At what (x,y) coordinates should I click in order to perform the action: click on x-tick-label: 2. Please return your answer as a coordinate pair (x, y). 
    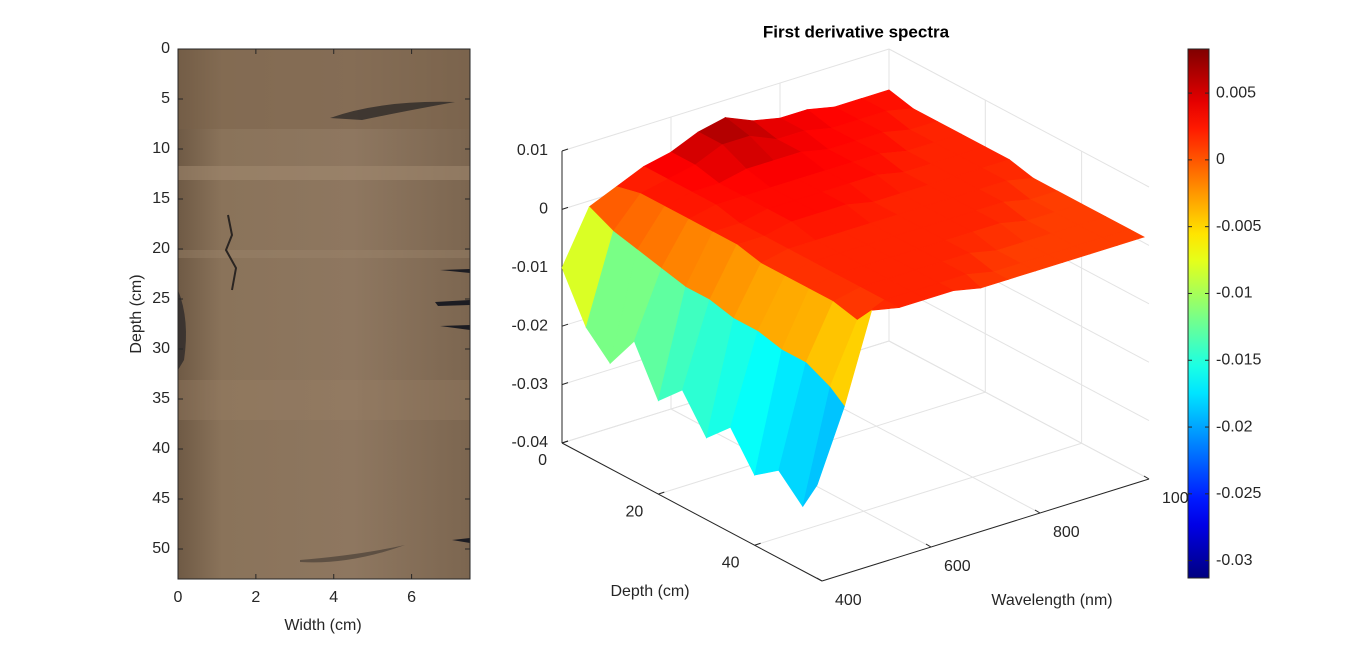
    Looking at the image, I should click on (255, 597).